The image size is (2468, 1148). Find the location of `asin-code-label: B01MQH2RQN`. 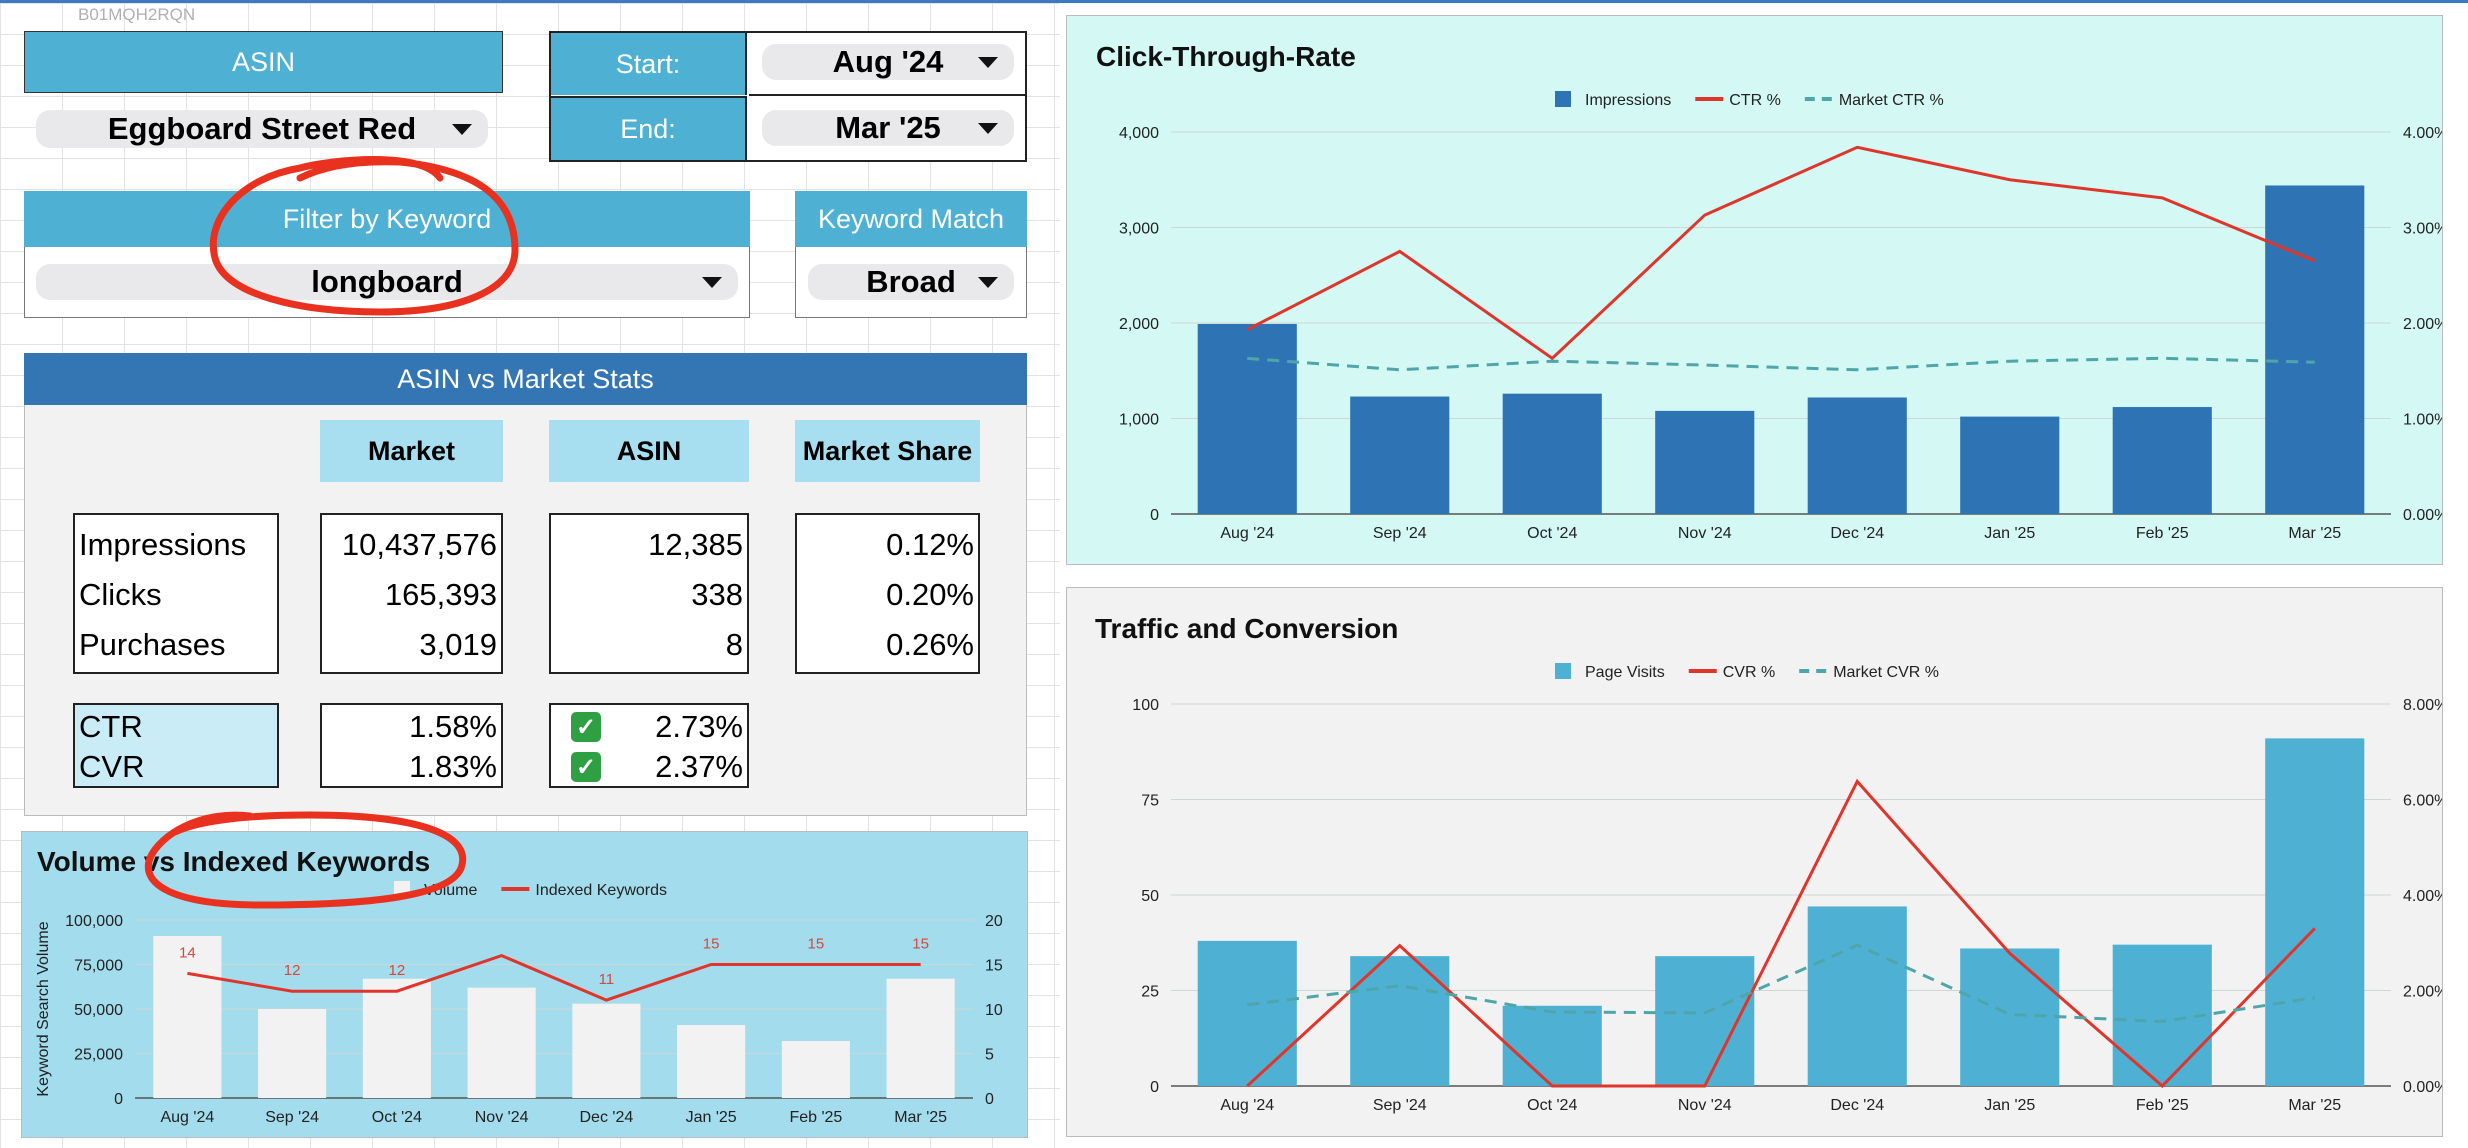

asin-code-label: B01MQH2RQN is located at coordinates (137, 14).